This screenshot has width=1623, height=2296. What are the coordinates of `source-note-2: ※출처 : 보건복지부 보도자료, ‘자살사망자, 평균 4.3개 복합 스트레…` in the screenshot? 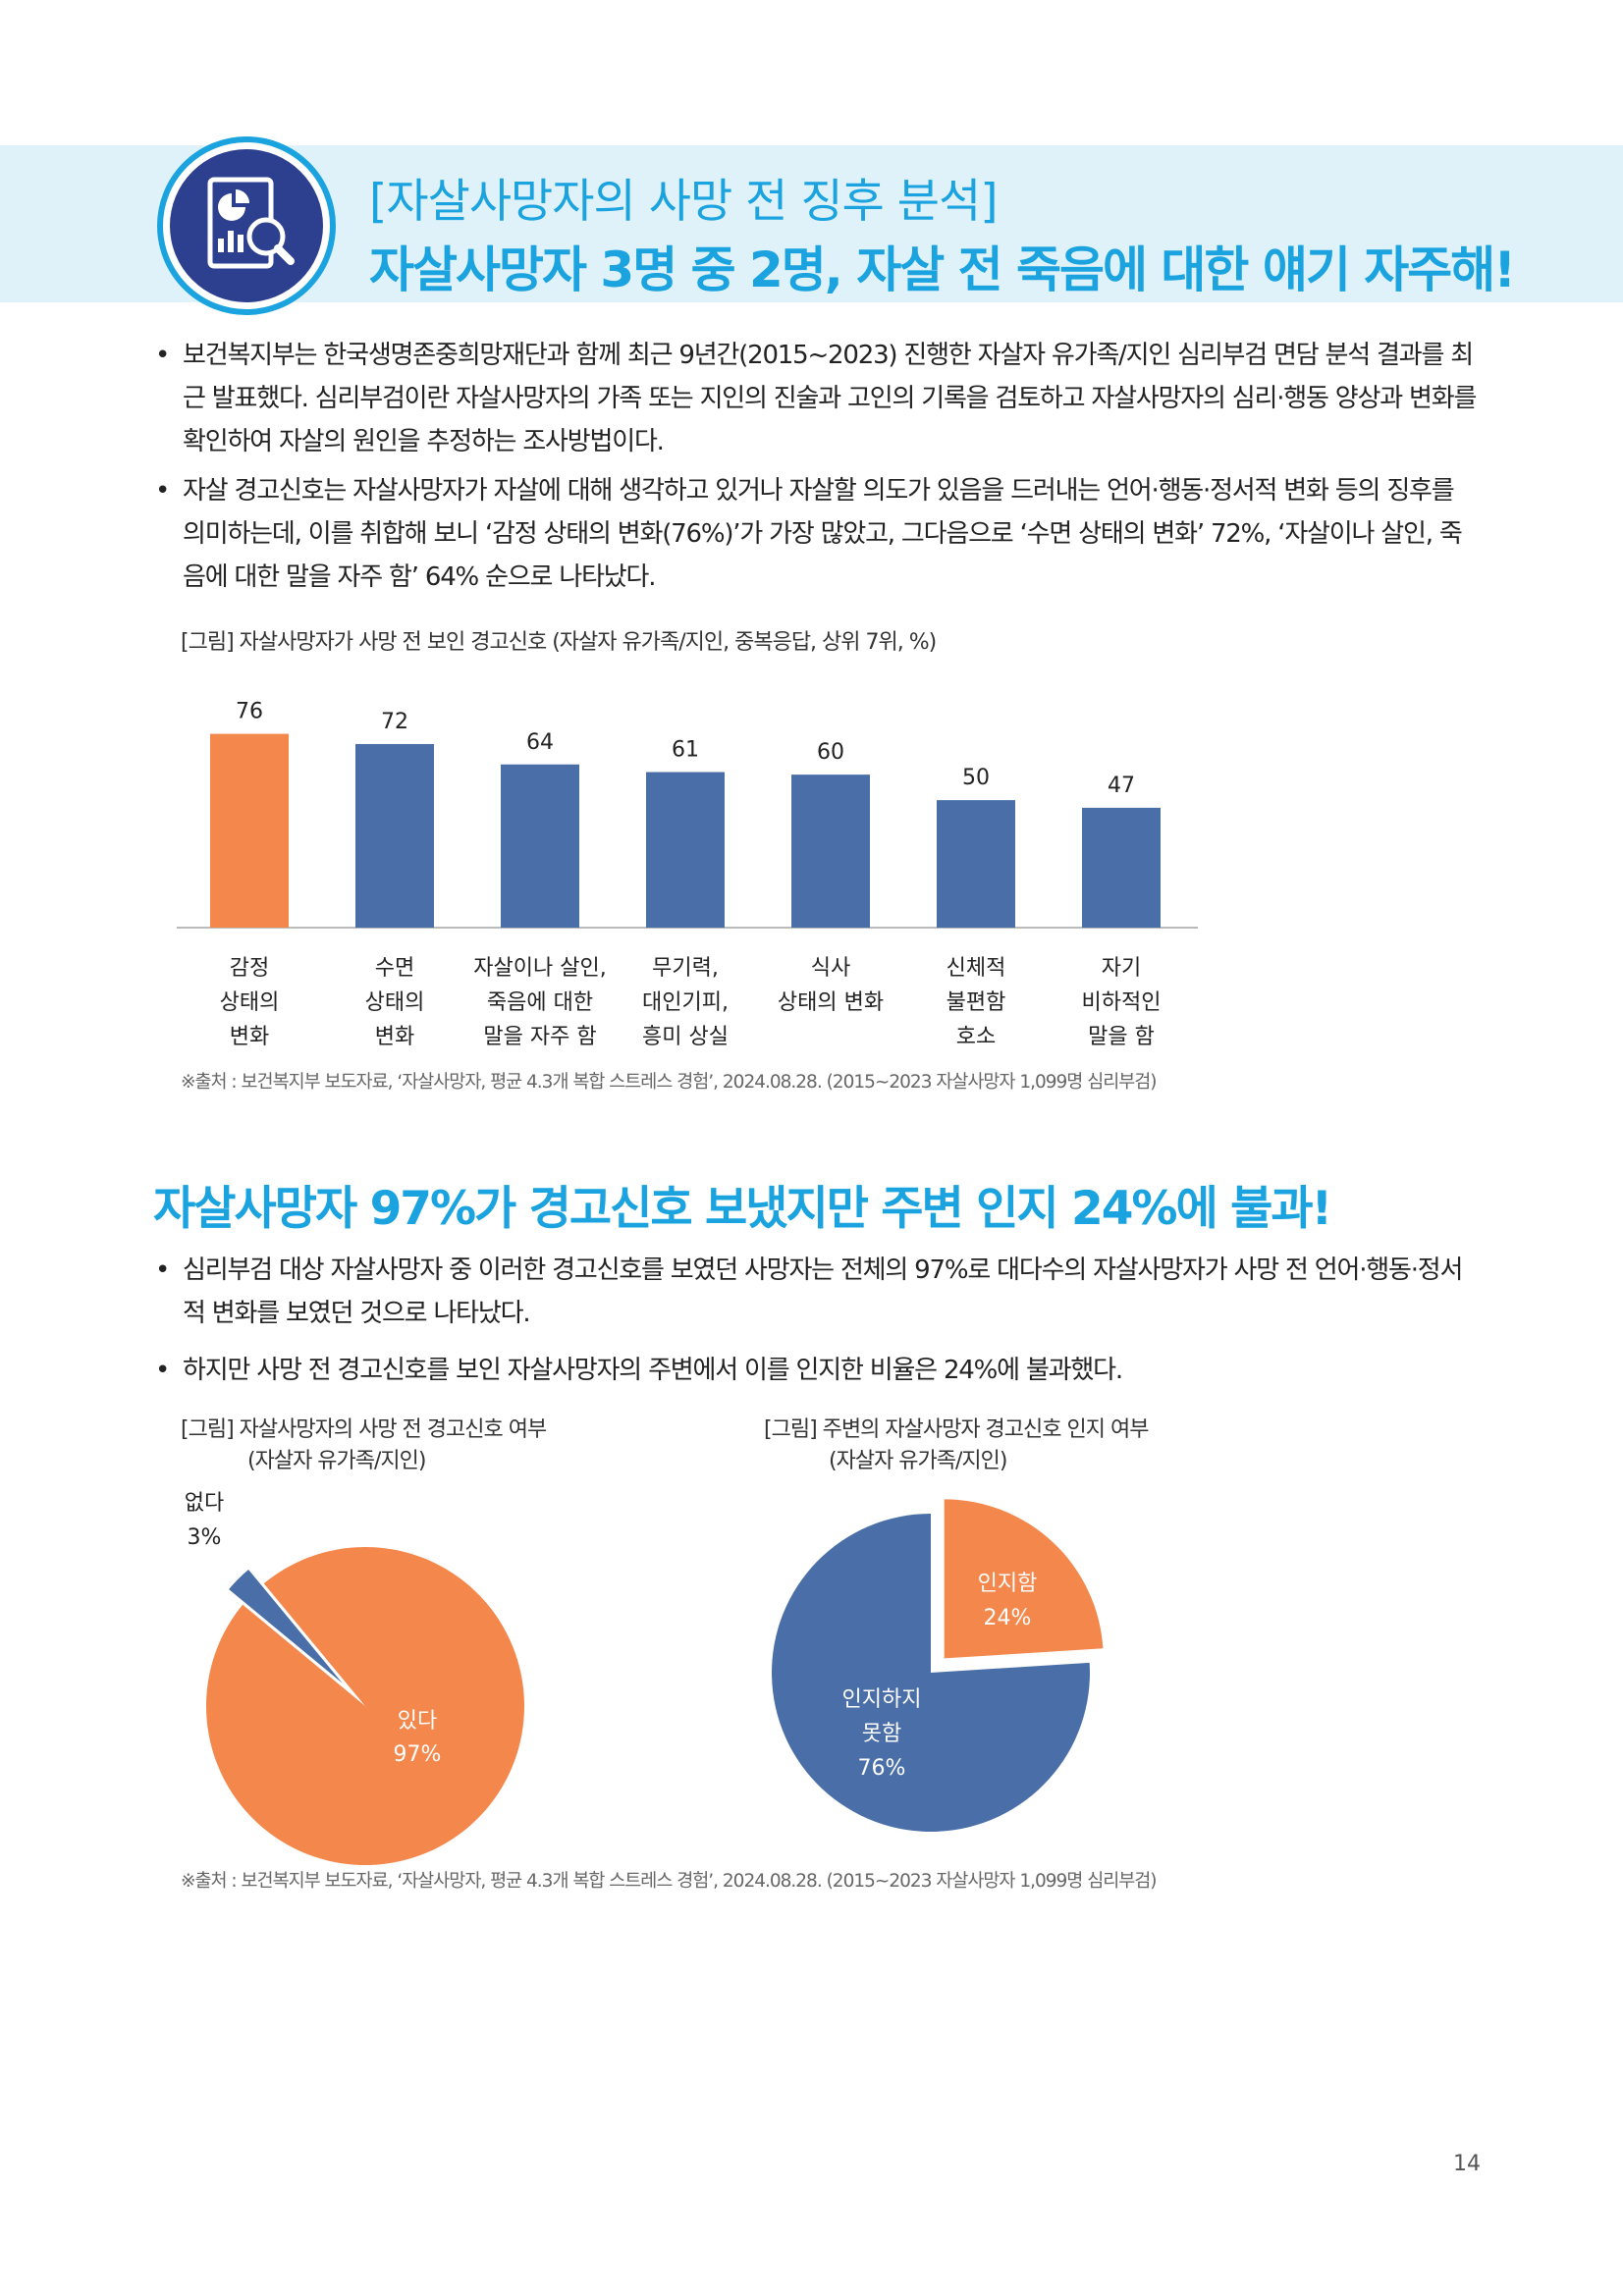 It's located at (669, 1881).